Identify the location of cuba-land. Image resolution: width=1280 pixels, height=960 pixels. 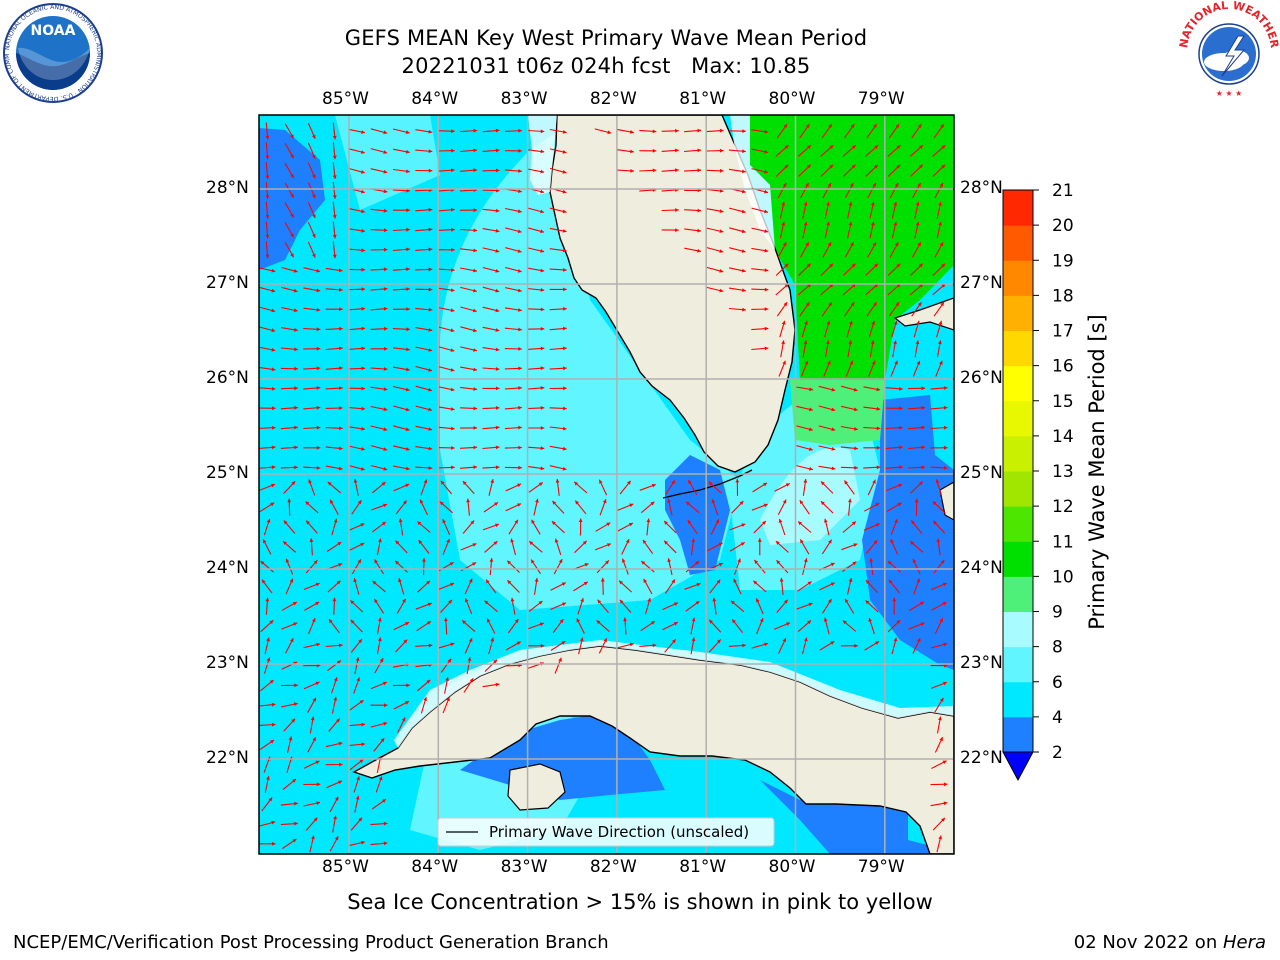
(653, 749).